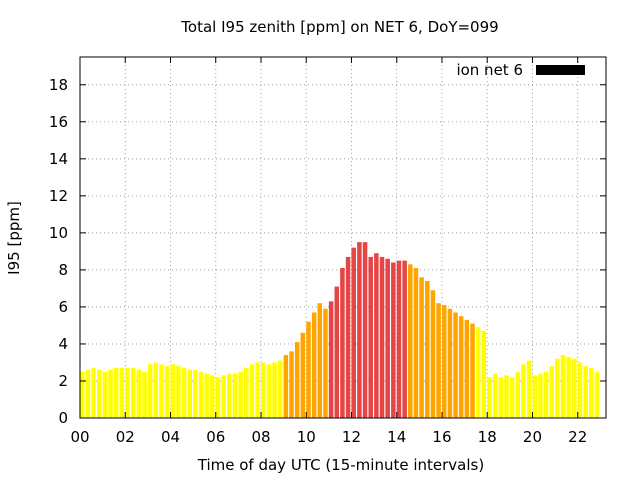 Image resolution: width=640 pixels, height=480 pixels. Describe the element at coordinates (577, 437) in the screenshot. I see `x-tick-label: 22` at that location.